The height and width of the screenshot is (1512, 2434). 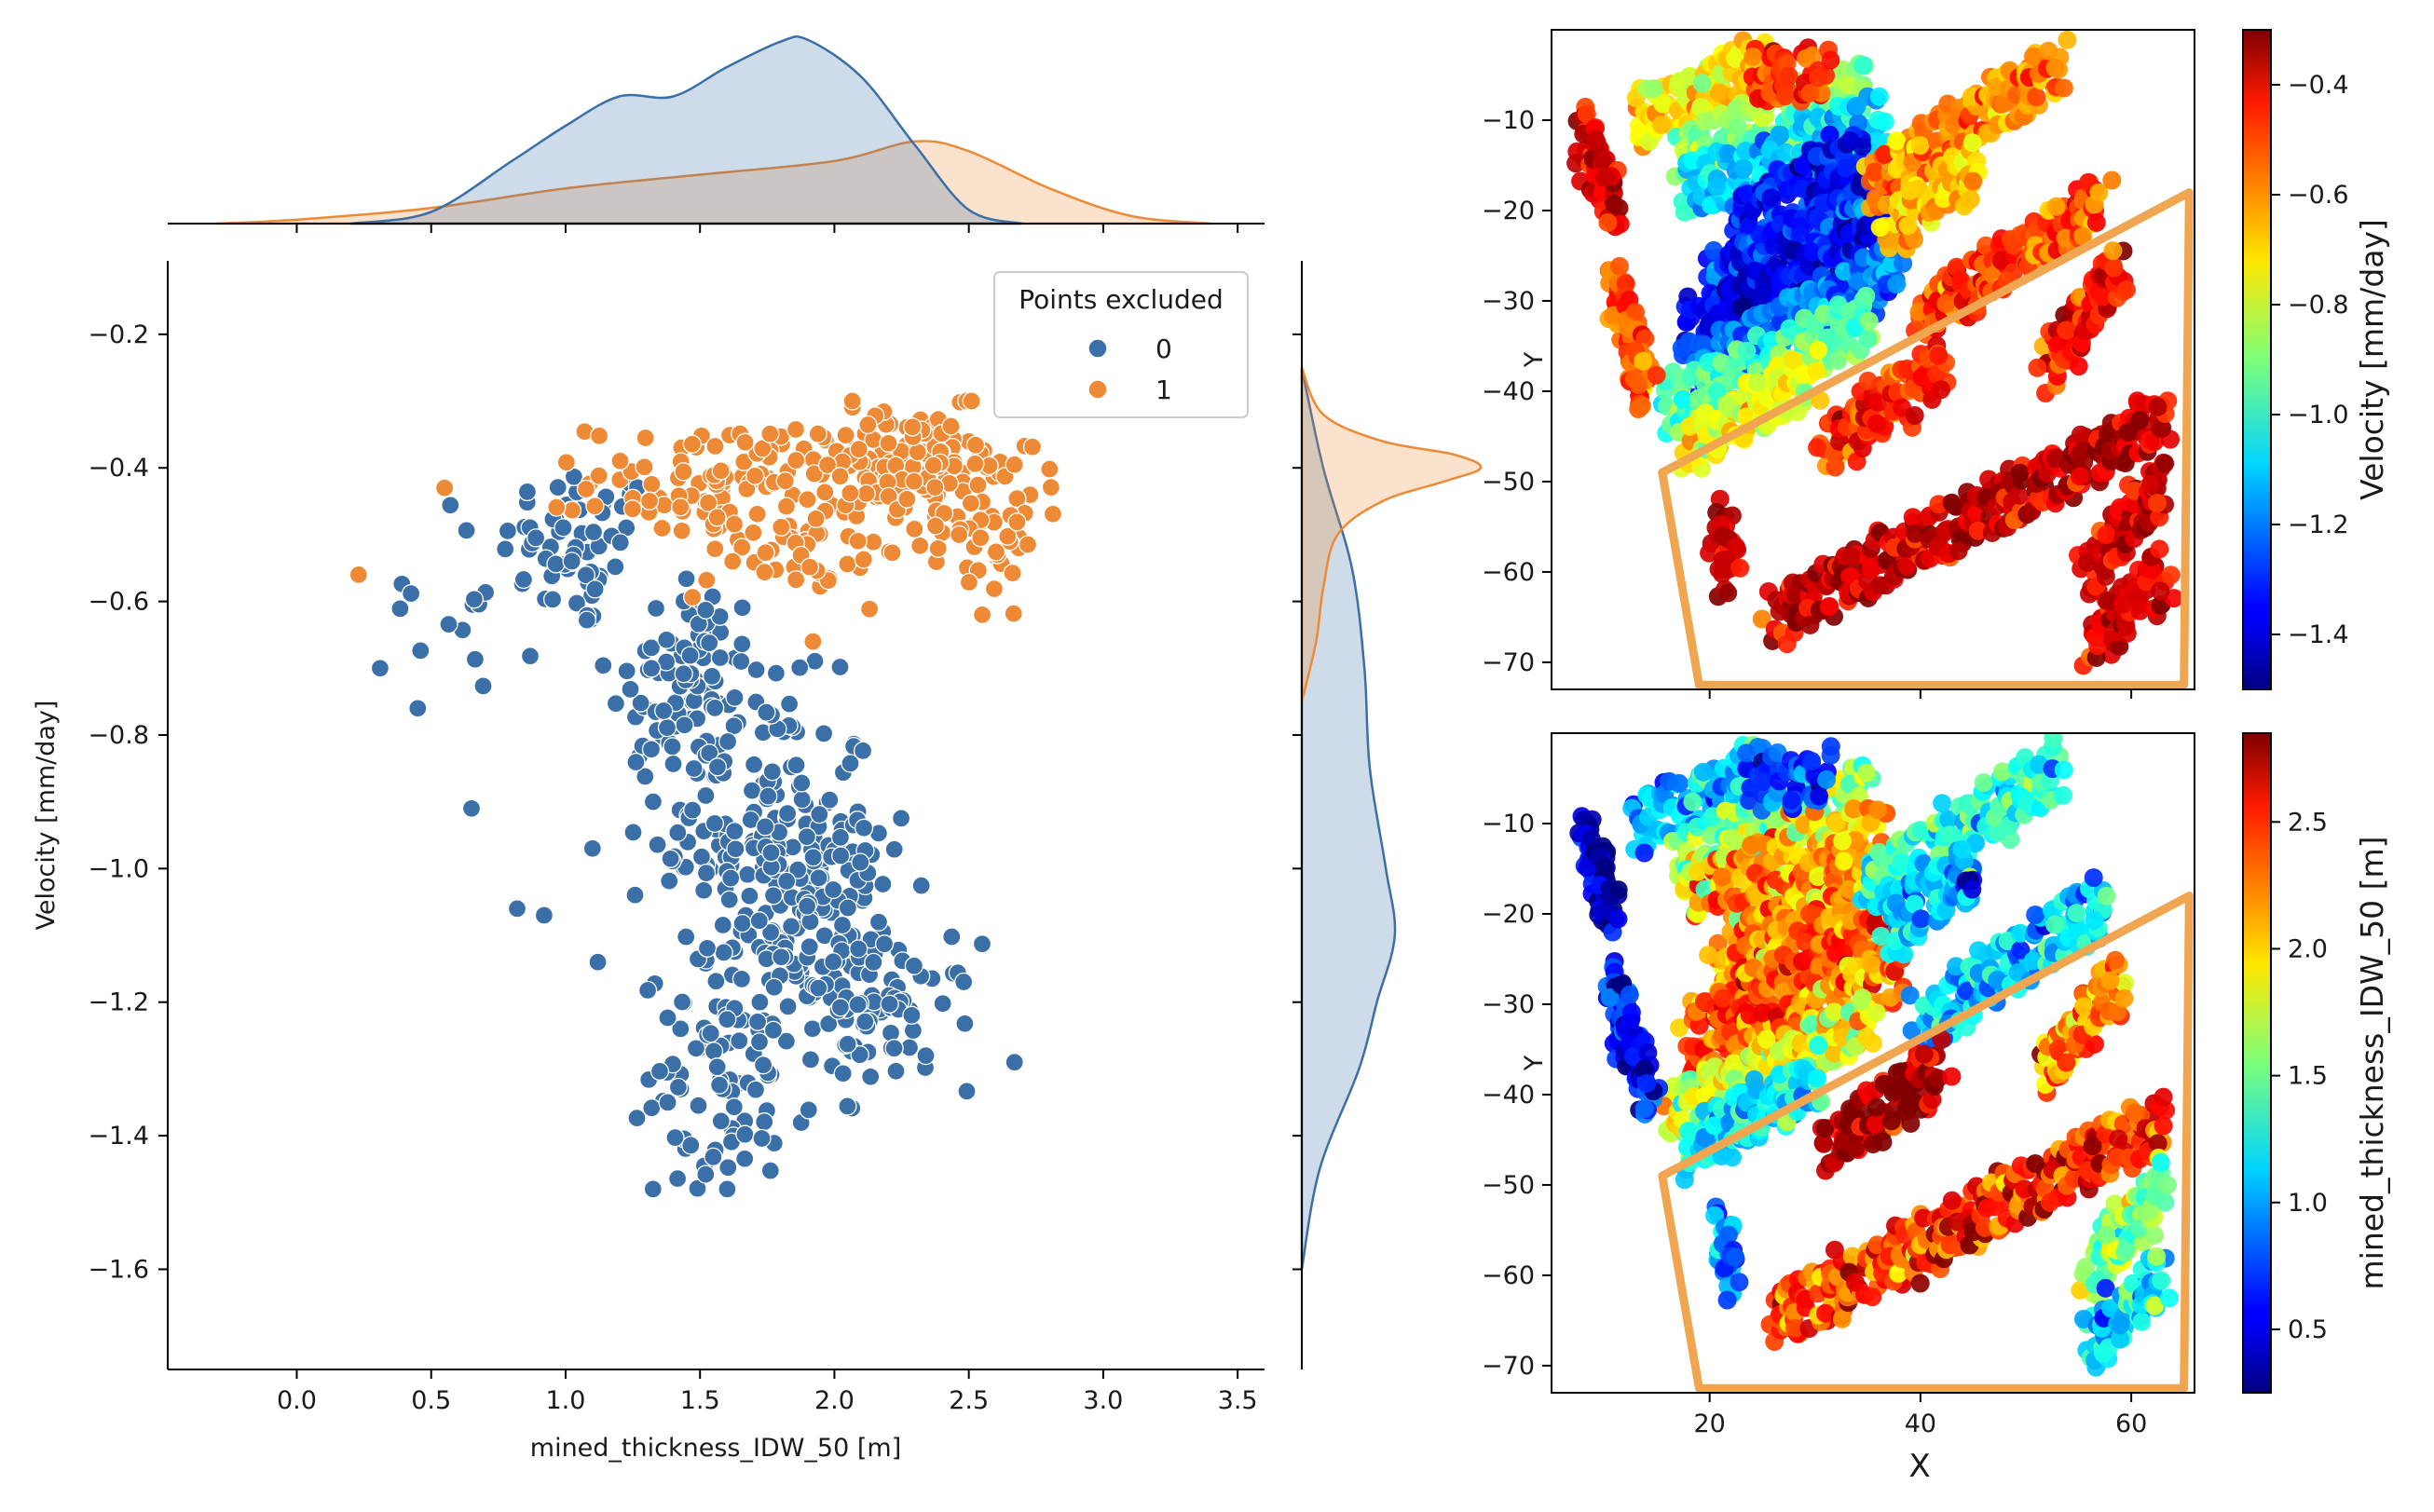 I want to click on map-velocity-y-ticks: −10−20−30−40−50−60−70, so click(x=1517, y=391).